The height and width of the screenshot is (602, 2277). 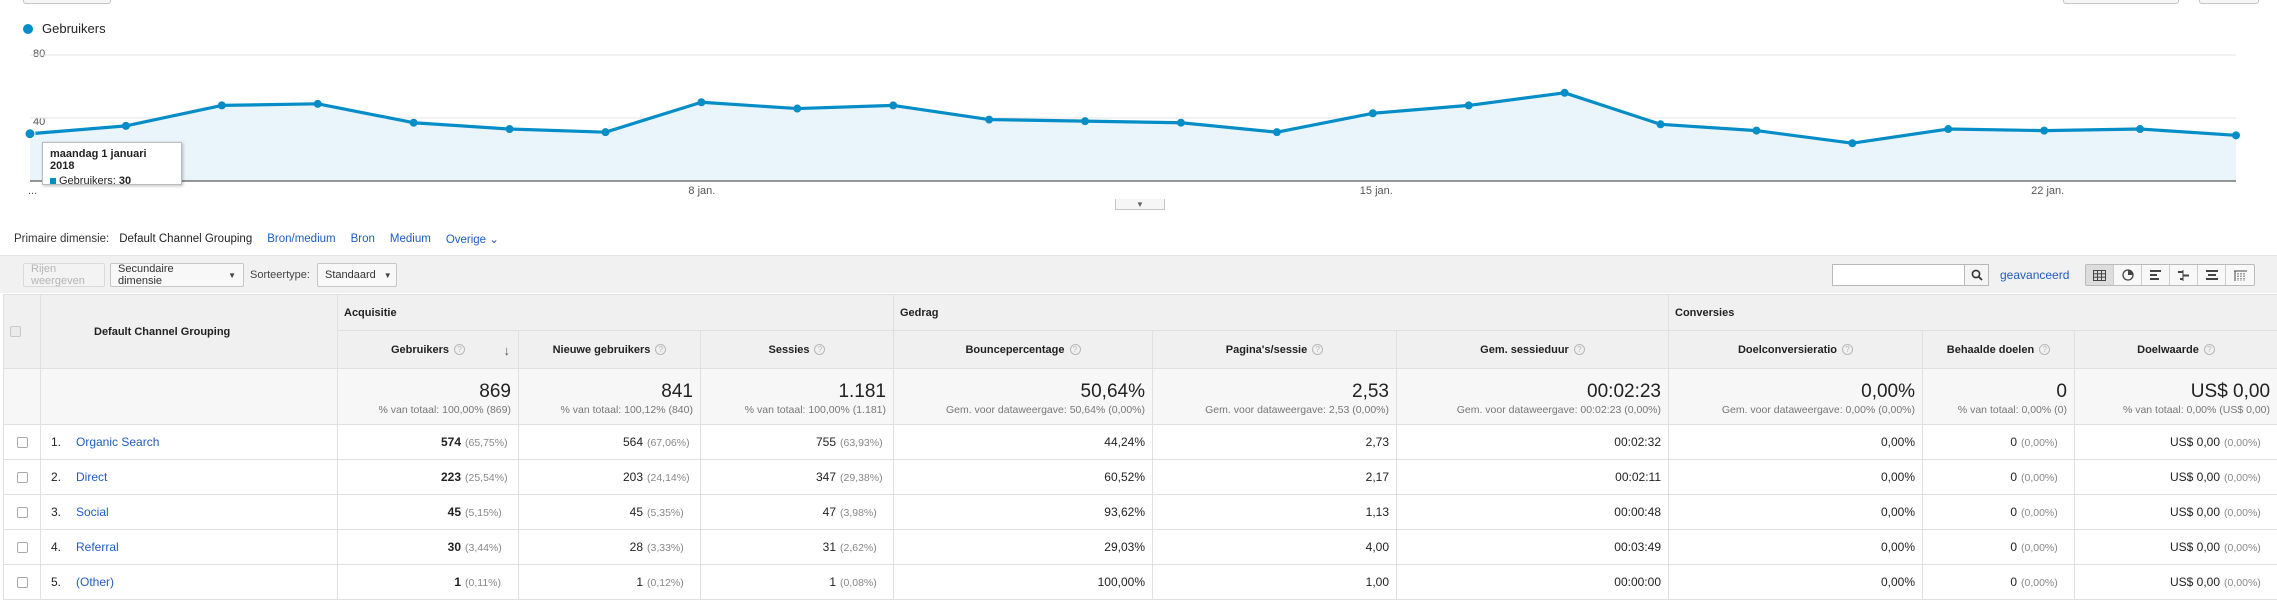 I want to click on secondary-dimension-dropdown: Secundaire dimensie ▼, so click(x=177, y=275).